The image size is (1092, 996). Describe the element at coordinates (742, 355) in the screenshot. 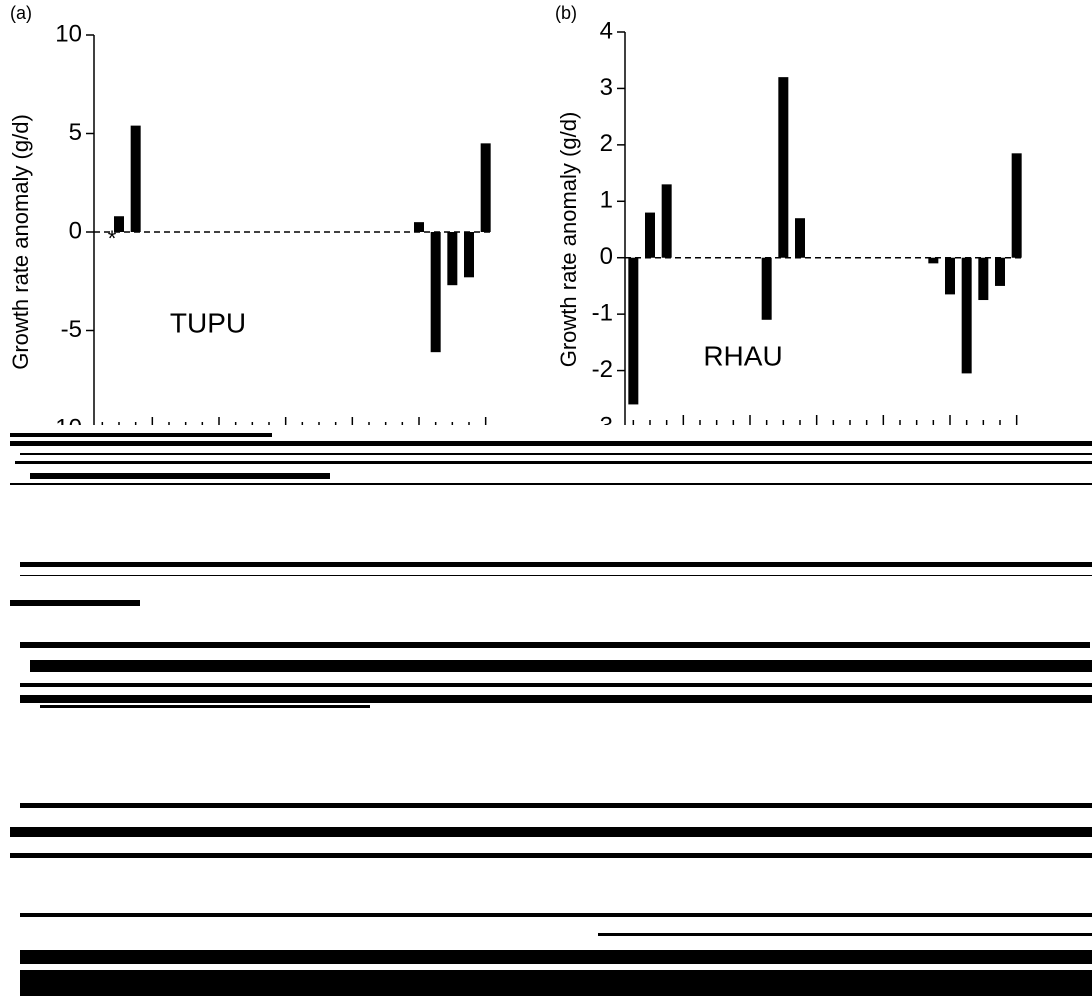

I see `series-label: RHAU` at that location.